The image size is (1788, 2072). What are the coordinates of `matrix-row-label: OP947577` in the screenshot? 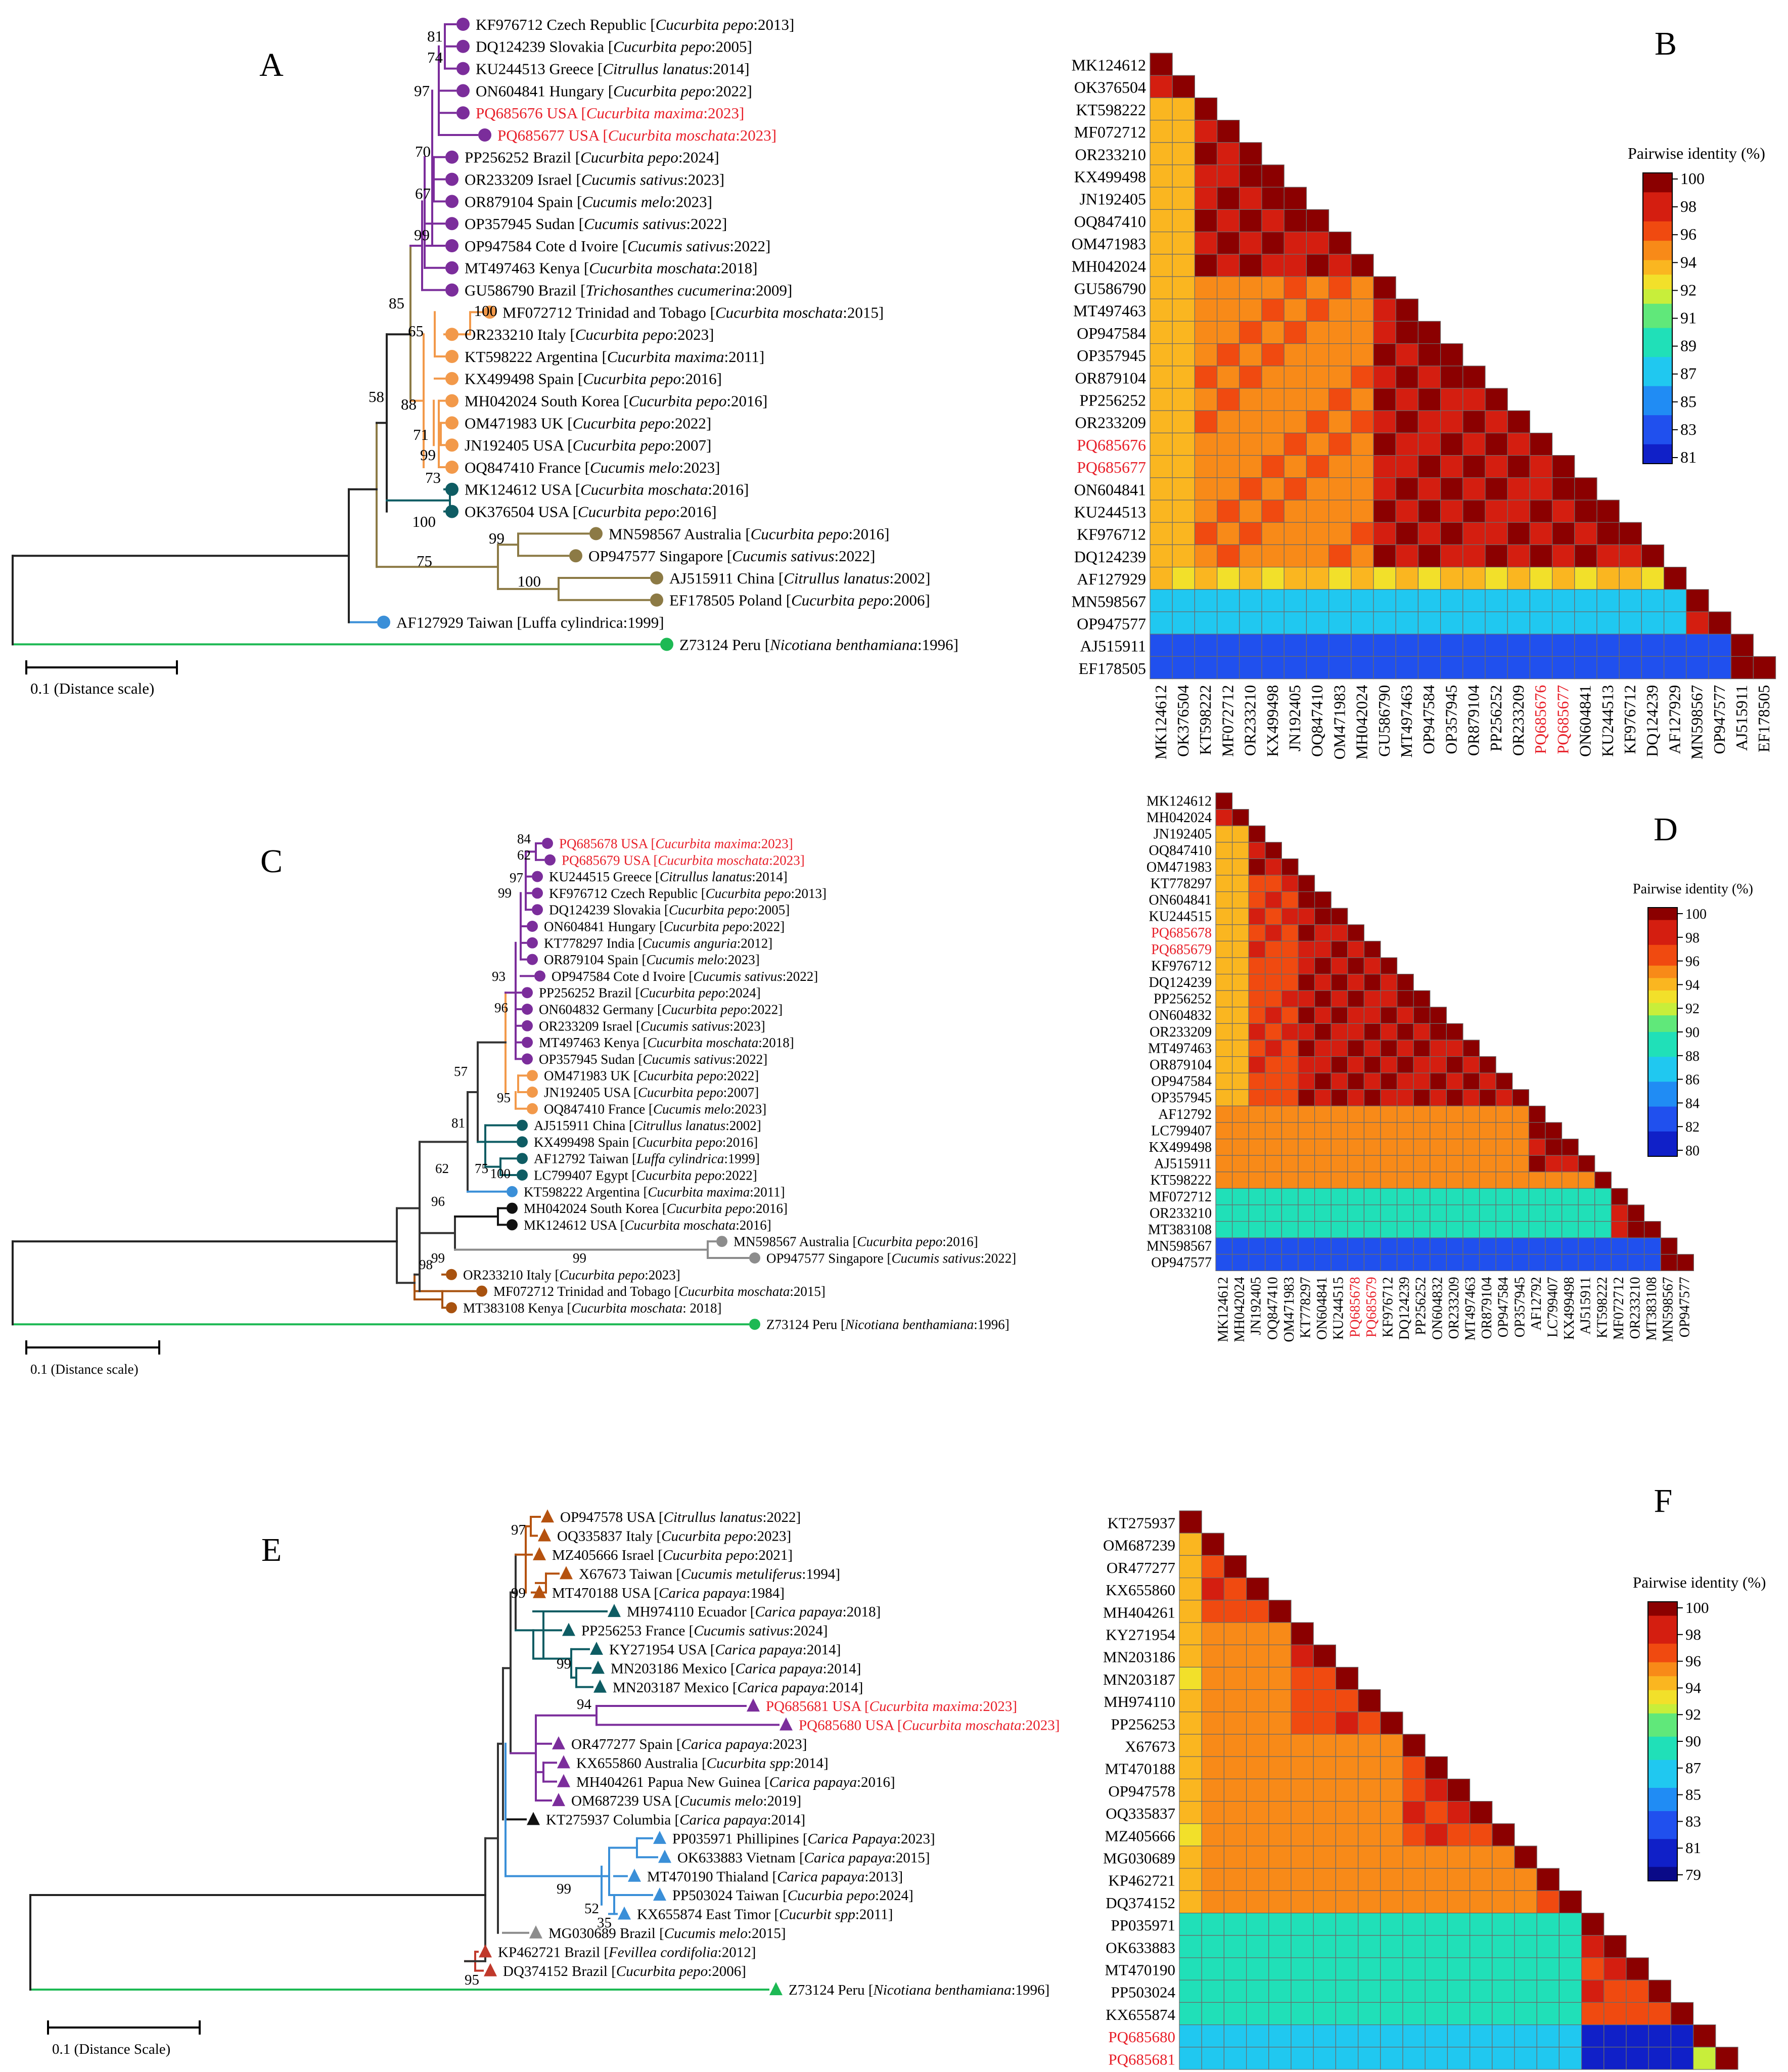 It's located at (1111, 623).